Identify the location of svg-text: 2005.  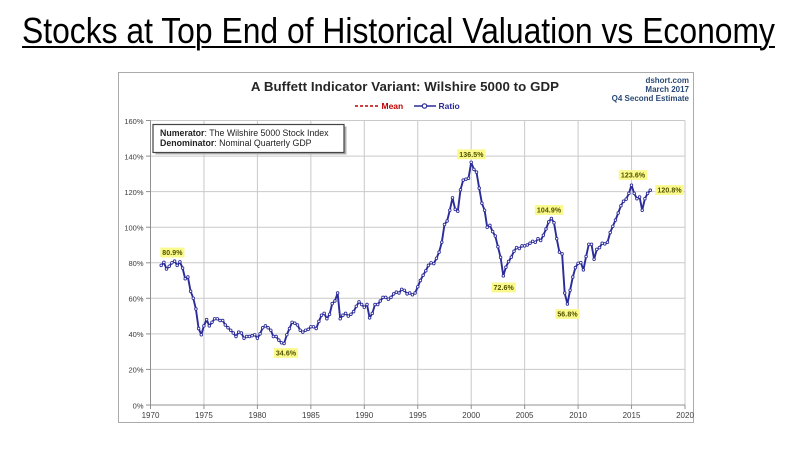
(525, 415).